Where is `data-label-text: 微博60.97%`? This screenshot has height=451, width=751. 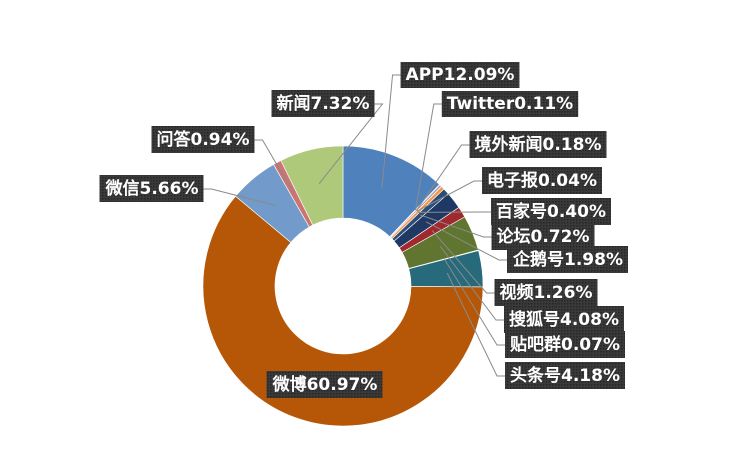 data-label-text: 微博60.97% is located at coordinates (325, 384).